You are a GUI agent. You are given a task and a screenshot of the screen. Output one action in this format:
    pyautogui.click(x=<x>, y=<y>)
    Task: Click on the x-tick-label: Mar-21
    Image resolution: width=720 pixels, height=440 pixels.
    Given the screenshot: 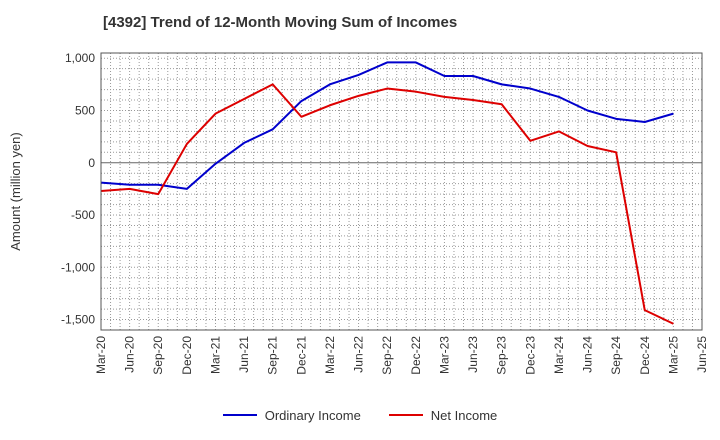 What is the action you would take?
    pyautogui.click(x=215, y=355)
    